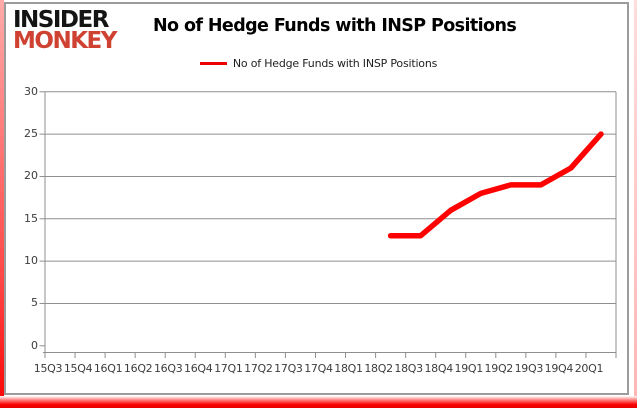  What do you see at coordinates (31, 91) in the screenshot?
I see `y-tick-label-30: 30` at bounding box center [31, 91].